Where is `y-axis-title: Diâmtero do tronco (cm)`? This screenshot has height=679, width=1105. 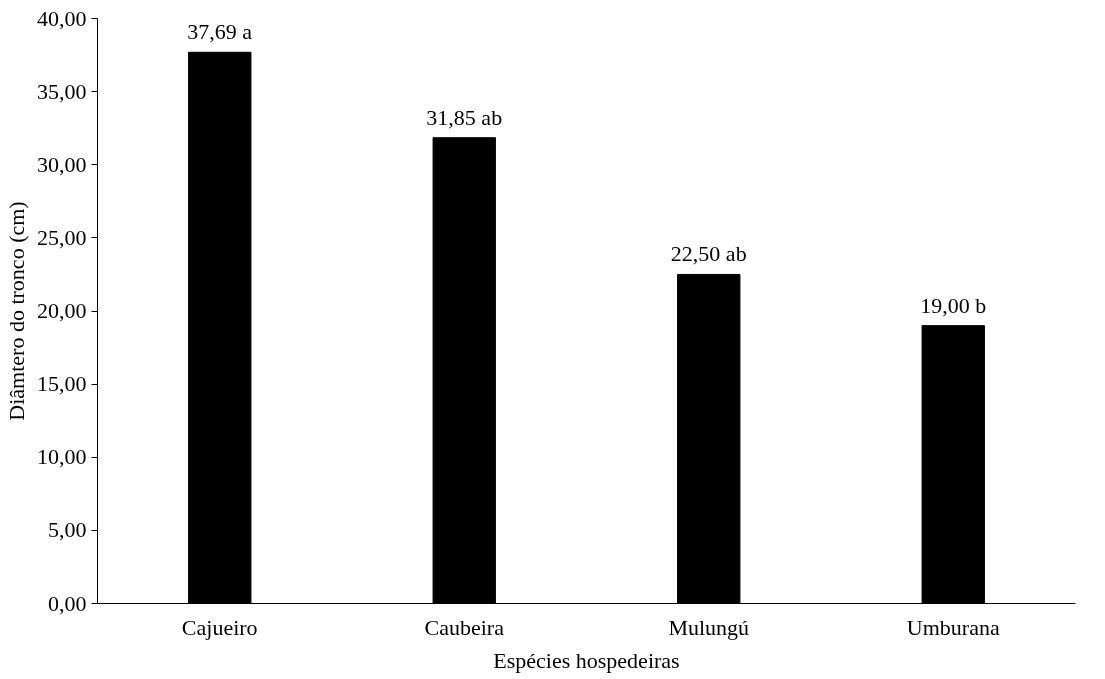 y-axis-title: Diâmtero do tronco (cm) is located at coordinates (16, 311).